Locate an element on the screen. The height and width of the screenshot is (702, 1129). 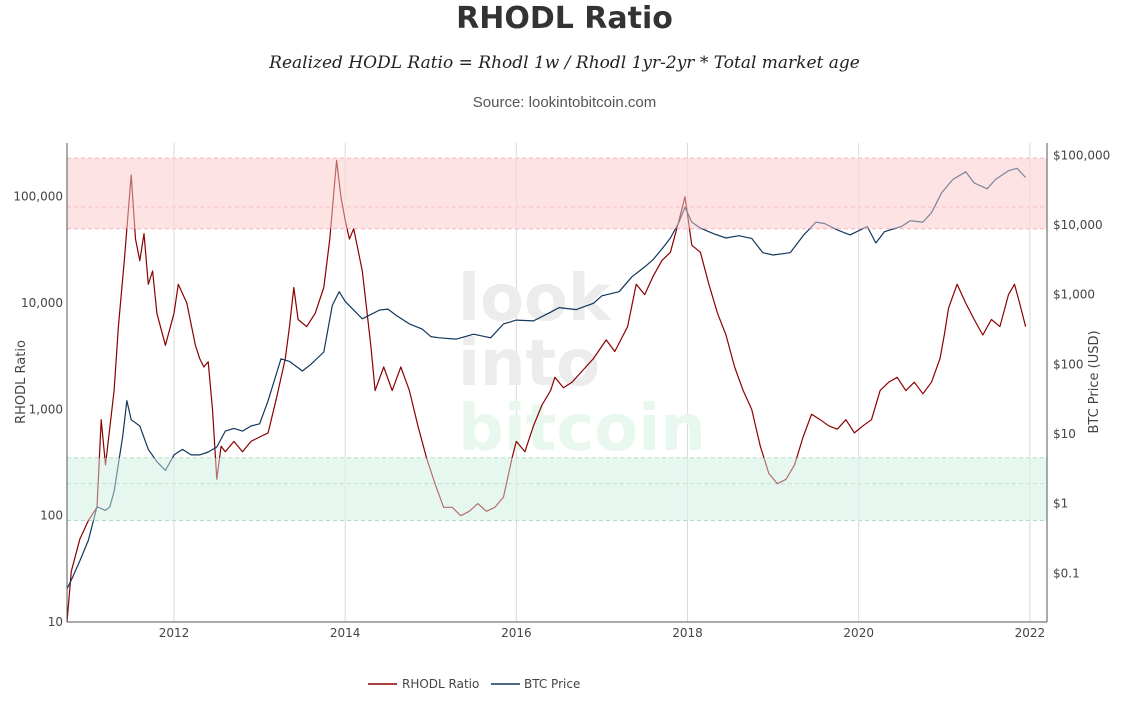
legend-btc-label: BTC Price is located at coordinates (552, 684).